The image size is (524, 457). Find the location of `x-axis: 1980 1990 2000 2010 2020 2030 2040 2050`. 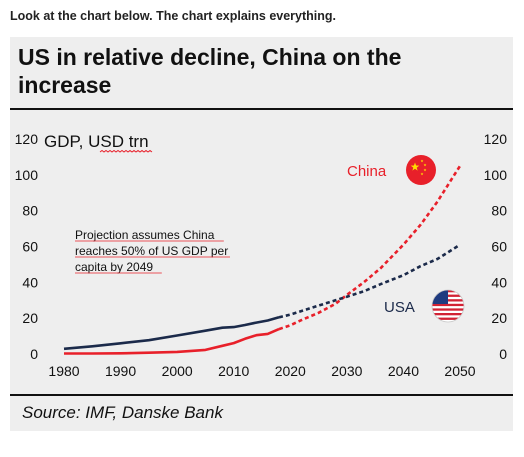

x-axis: 1980 1990 2000 2010 2020 2030 2040 2050 is located at coordinates (261, 371).